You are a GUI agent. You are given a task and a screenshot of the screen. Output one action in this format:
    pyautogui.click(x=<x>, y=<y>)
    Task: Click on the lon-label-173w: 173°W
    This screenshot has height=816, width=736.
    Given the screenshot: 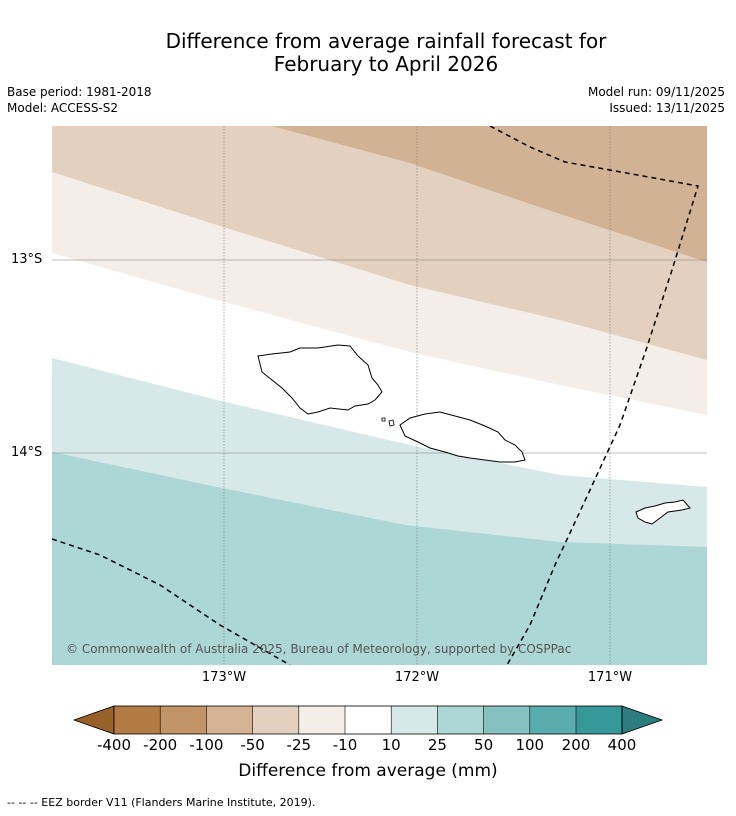 What is the action you would take?
    pyautogui.click(x=224, y=677)
    